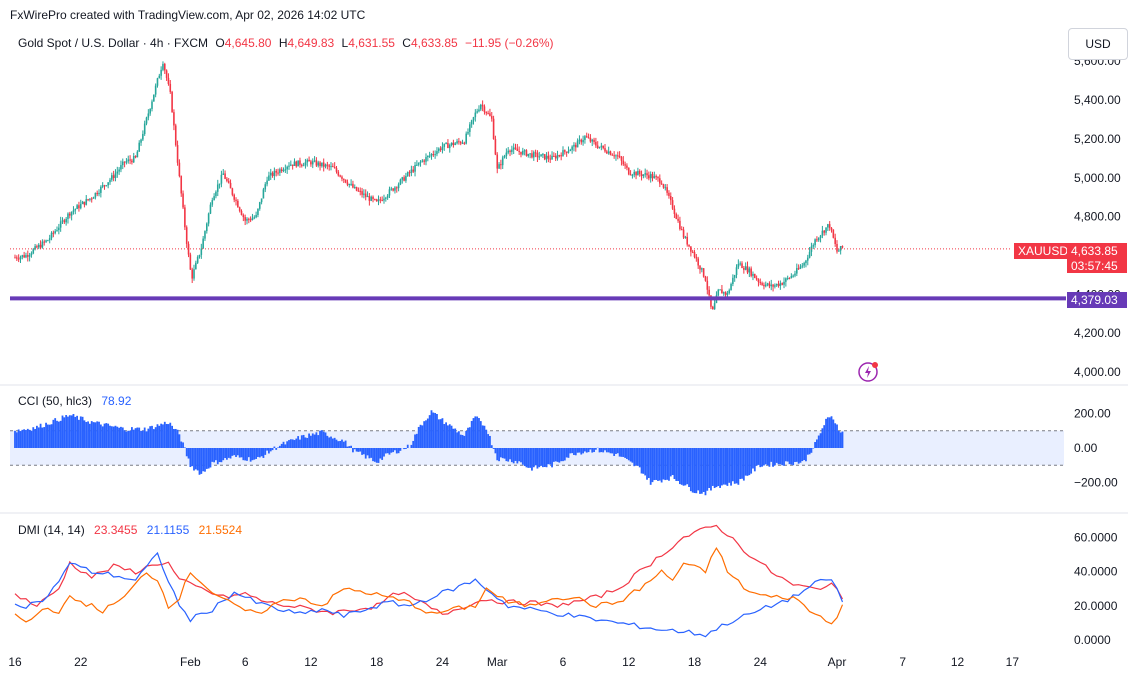 The height and width of the screenshot is (675, 1128). Describe the element at coordinates (902, 662) in the screenshot. I see `time-axis-tick: 7` at that location.